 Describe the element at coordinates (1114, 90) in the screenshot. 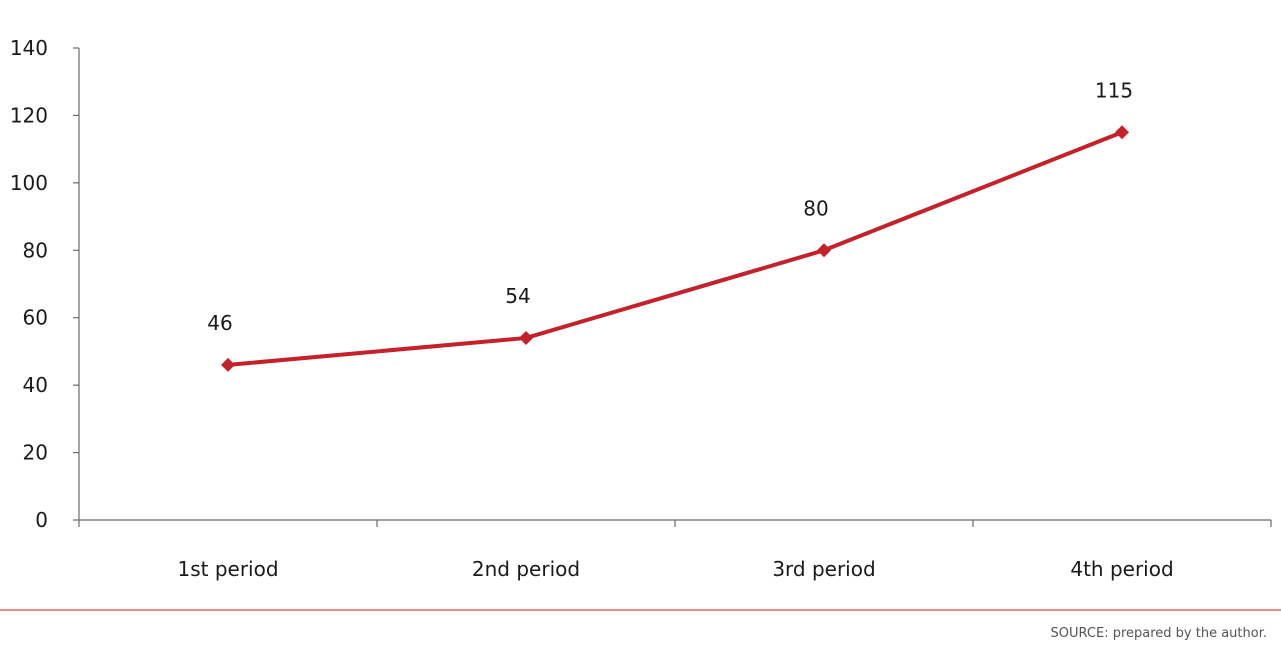

I see `data-label: 115` at that location.